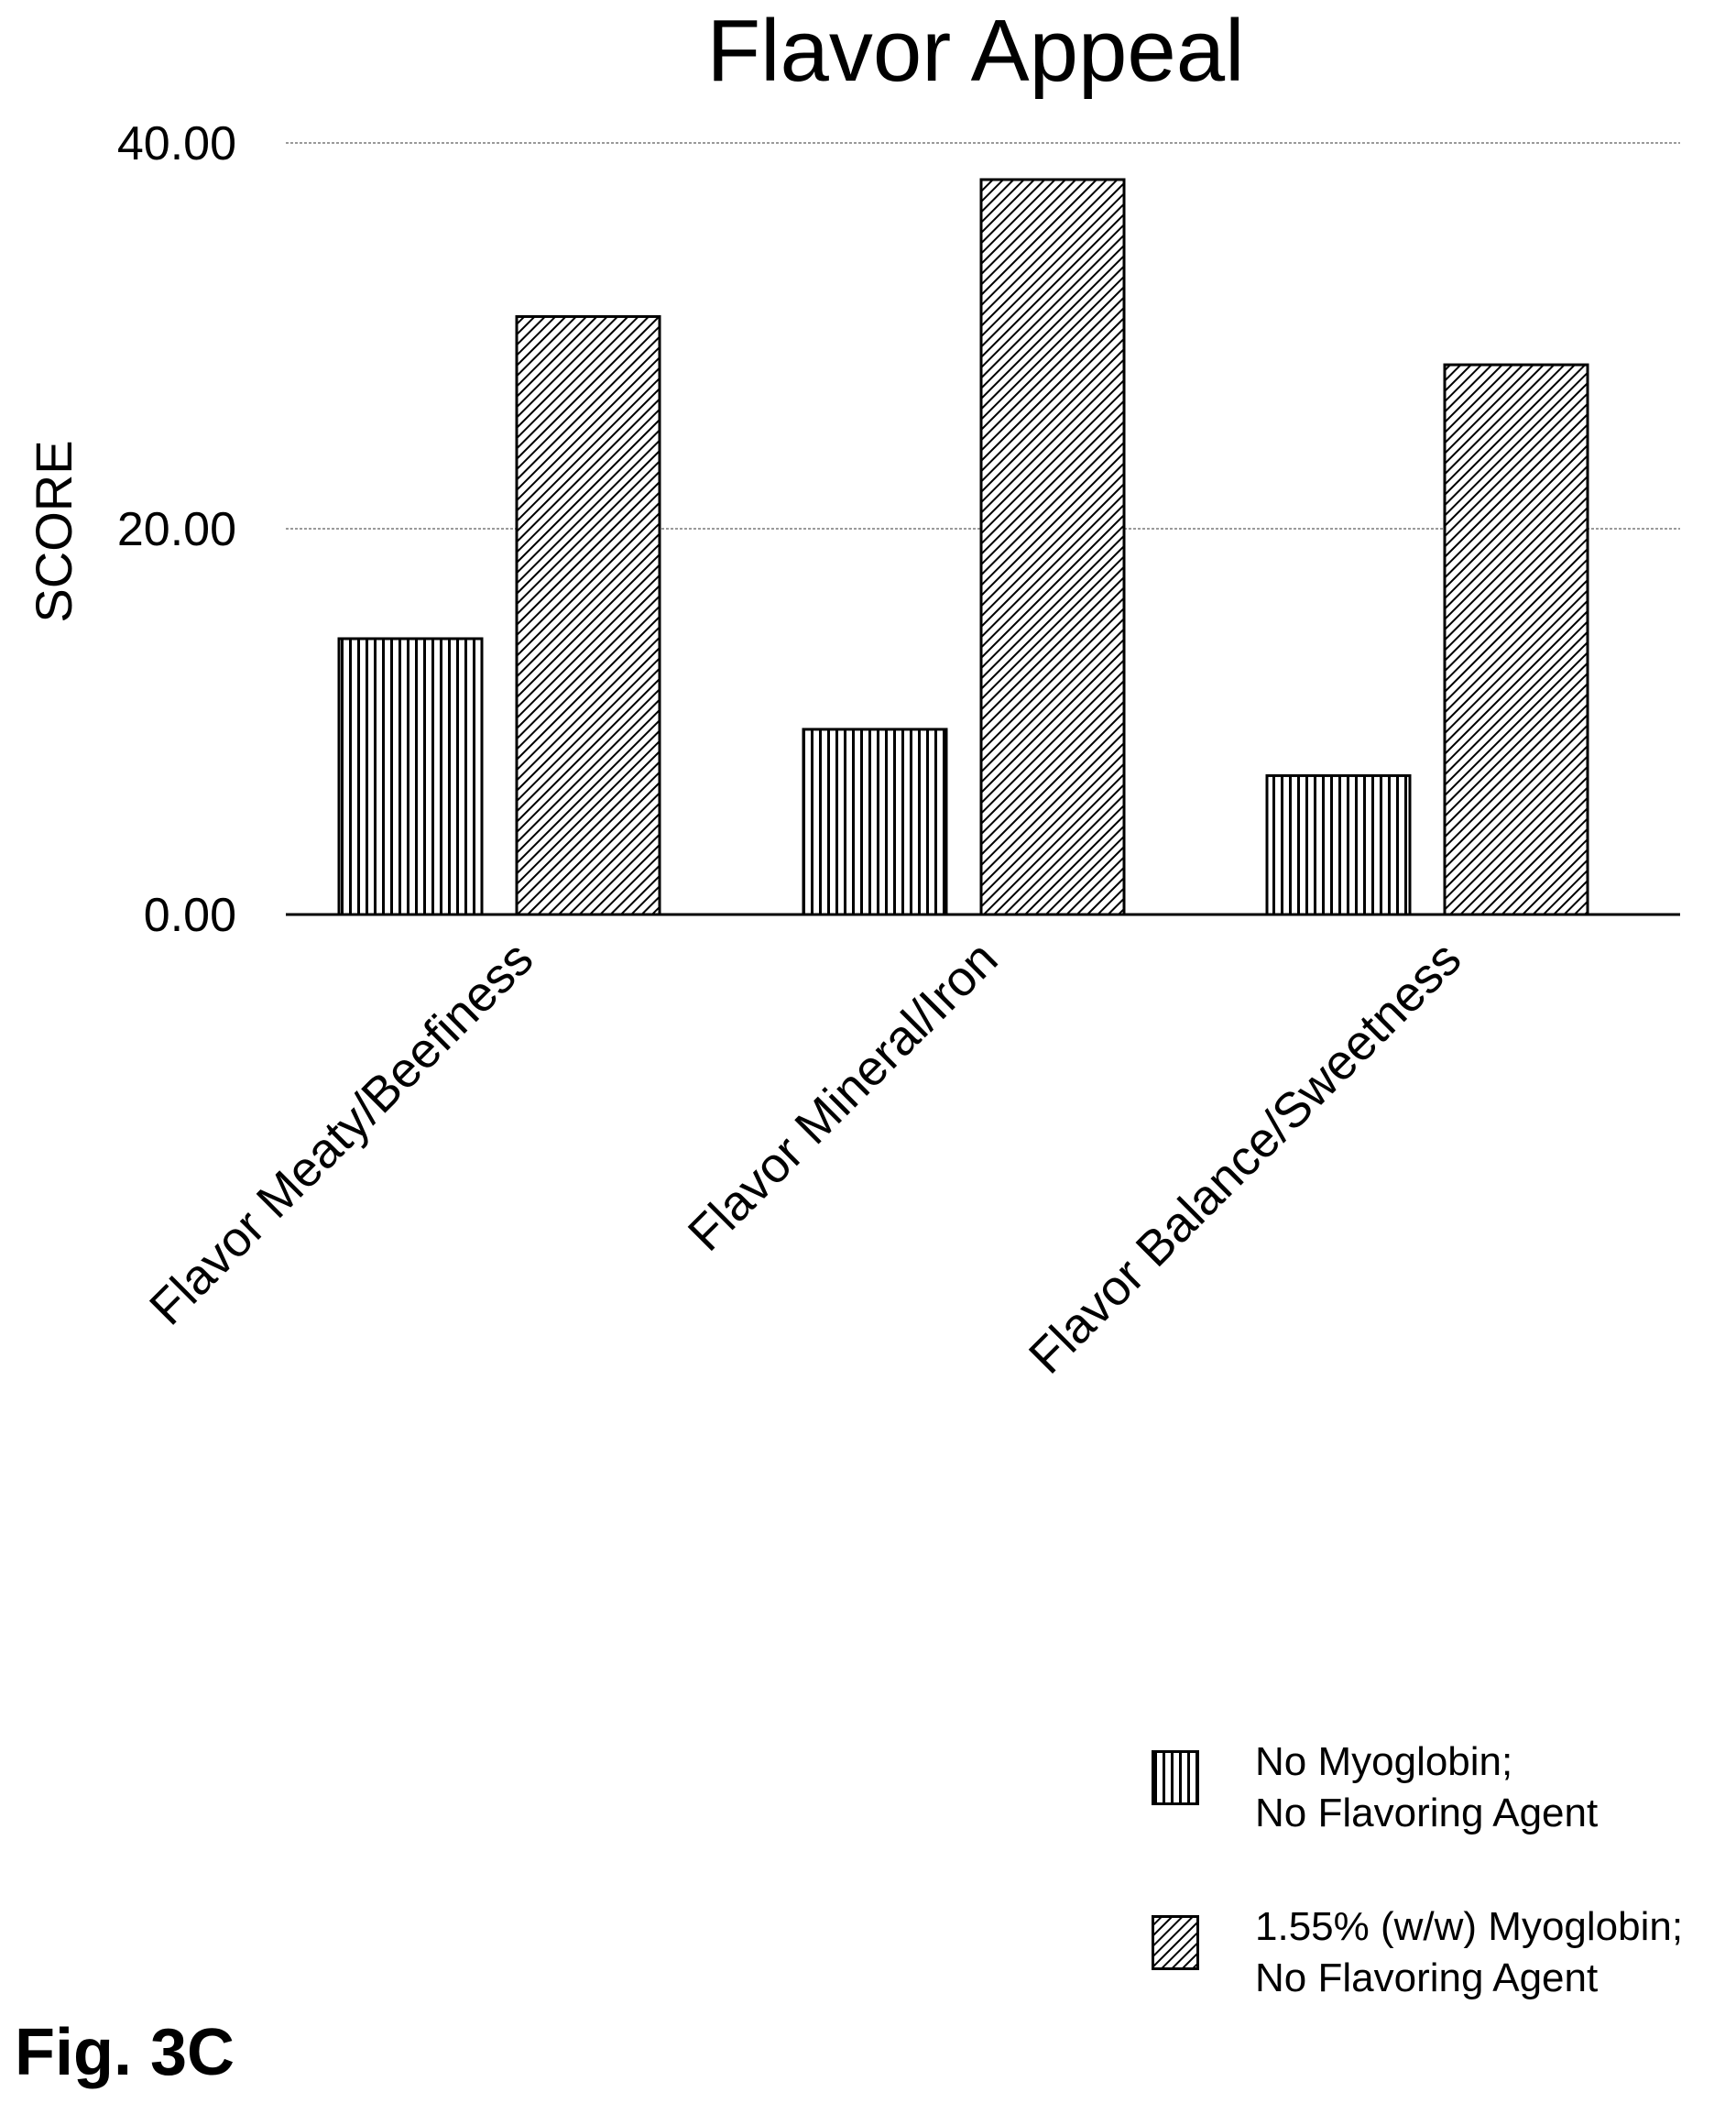 The image size is (1736, 2114). What do you see at coordinates (1176, 1778) in the screenshot?
I see `legend-swatch-no-myoglobin` at bounding box center [1176, 1778].